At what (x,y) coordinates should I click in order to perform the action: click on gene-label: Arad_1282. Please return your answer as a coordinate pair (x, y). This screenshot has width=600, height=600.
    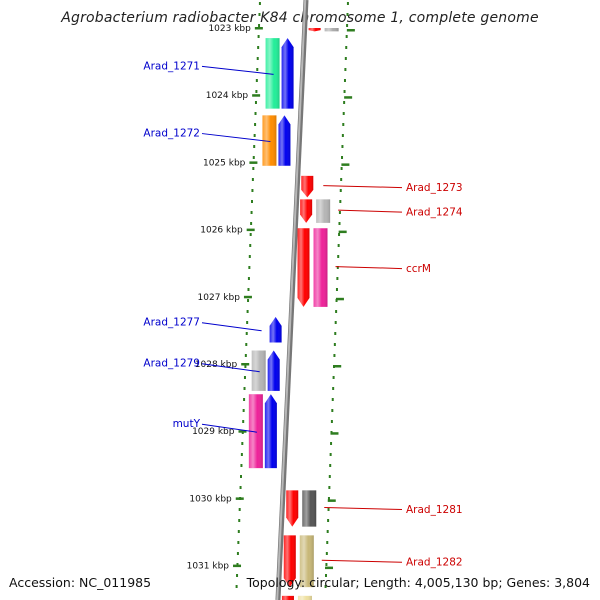
    Looking at the image, I should click on (434, 563).